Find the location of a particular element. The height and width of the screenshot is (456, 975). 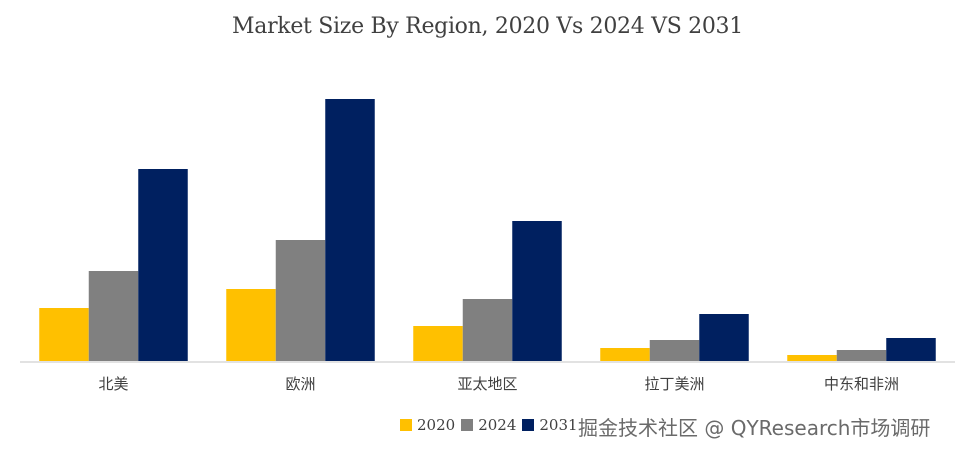

category-label: 亚太地区 is located at coordinates (487, 384).